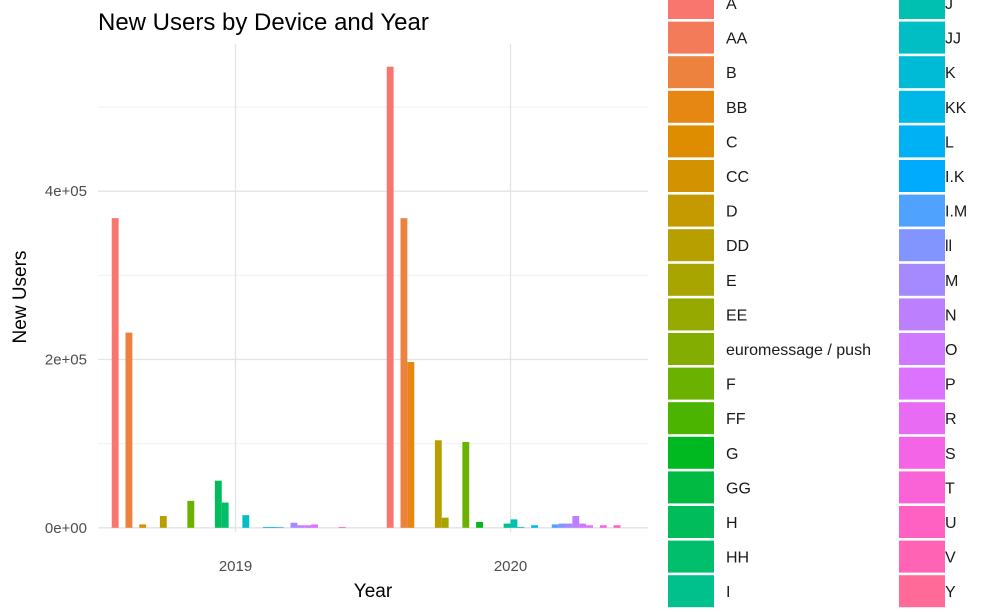 Image resolution: width=991 pixels, height=612 pixels. Describe the element at coordinates (956, 108) in the screenshot. I see `legend-label: KK` at that location.